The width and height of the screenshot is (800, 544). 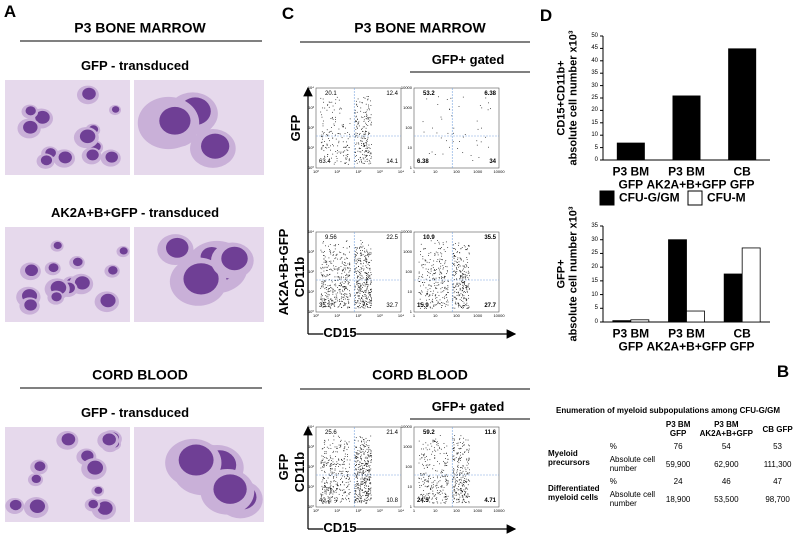 What do you see at coordinates (632, 464) in the screenshot?
I see `table-cell: Absolute cell number` at bounding box center [632, 464].